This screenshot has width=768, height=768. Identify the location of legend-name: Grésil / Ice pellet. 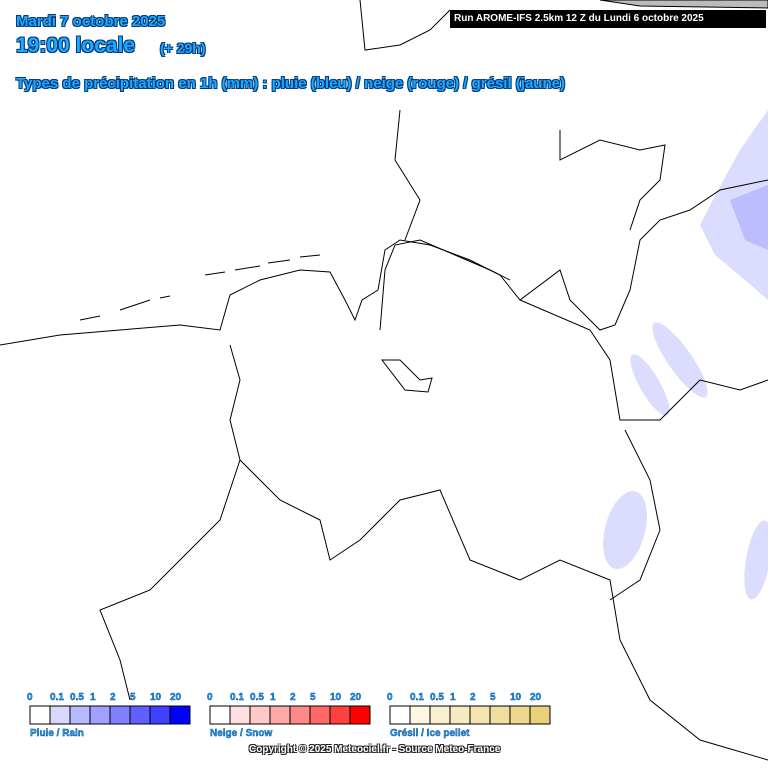
(430, 733).